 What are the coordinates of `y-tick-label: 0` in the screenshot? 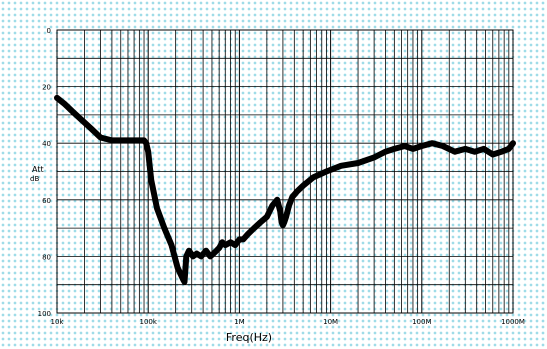 It's located at (49, 31).